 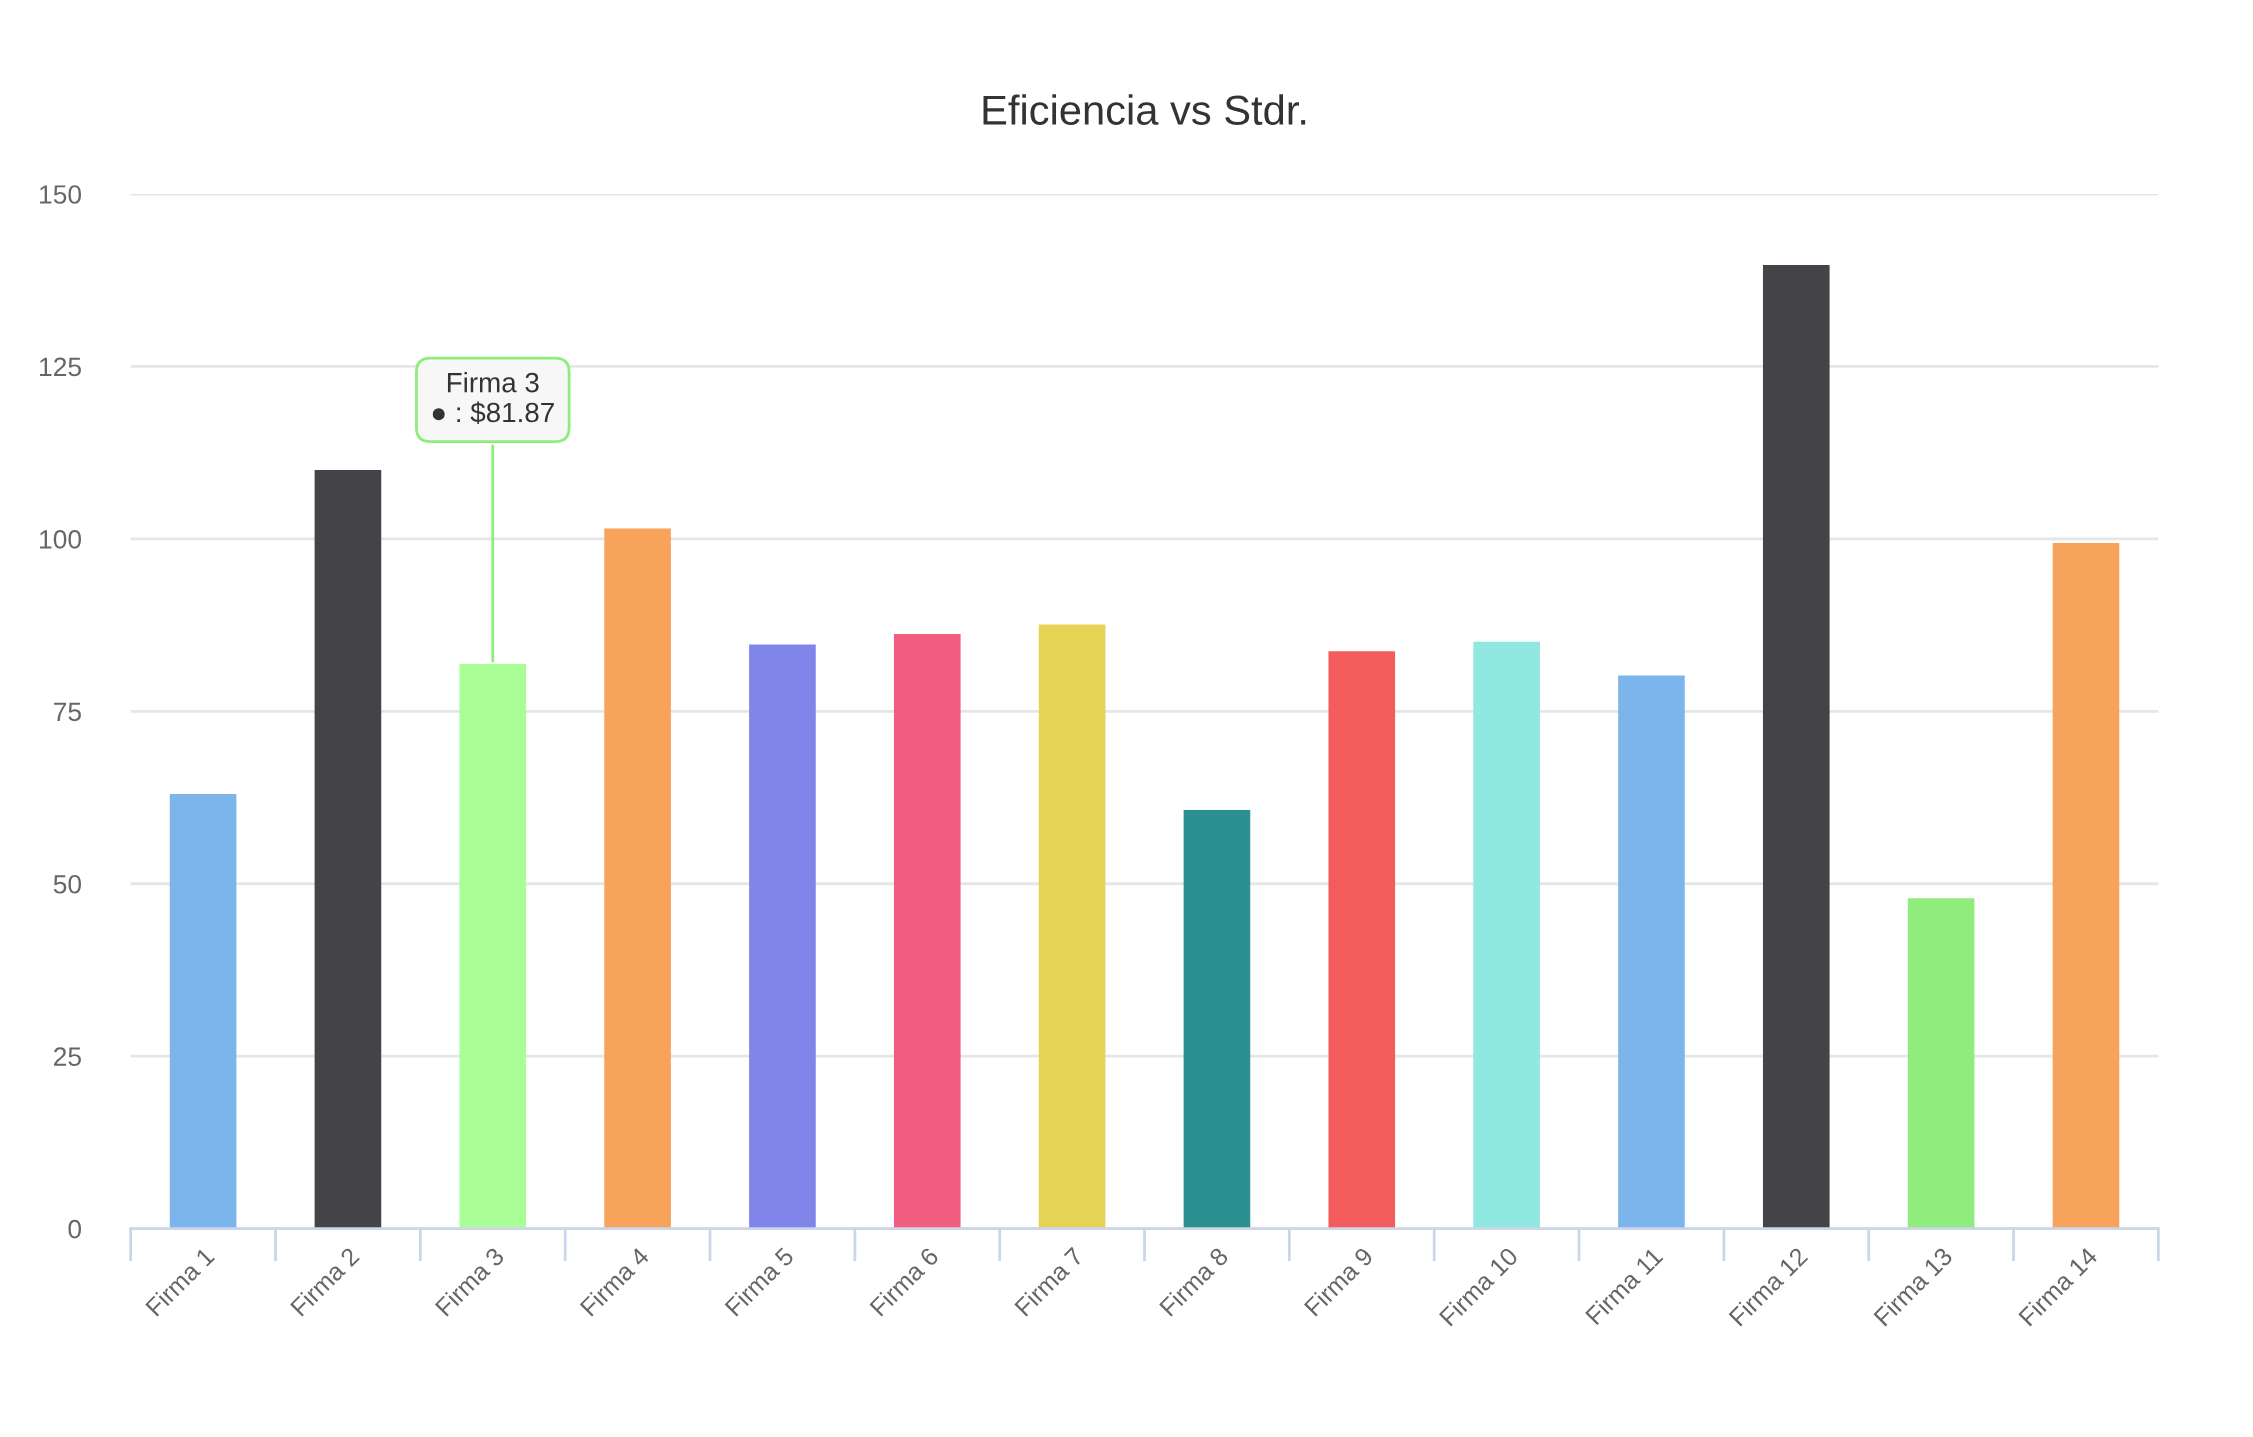 What do you see at coordinates (60, 367) in the screenshot?
I see `y-tick-label: 125` at bounding box center [60, 367].